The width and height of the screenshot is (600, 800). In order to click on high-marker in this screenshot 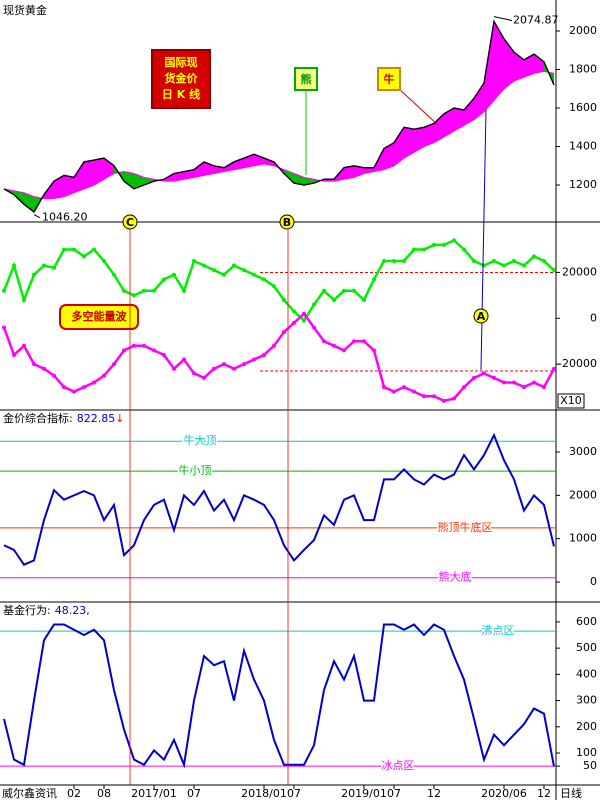, I will do `click(503, 19)`.